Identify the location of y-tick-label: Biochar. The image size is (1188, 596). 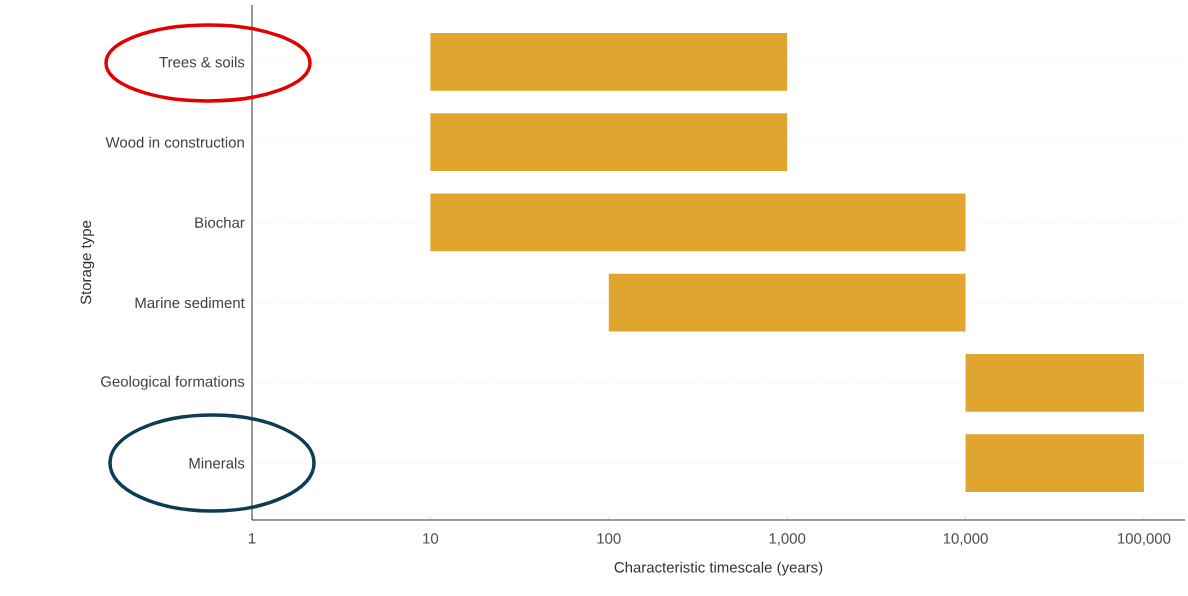
(220, 222).